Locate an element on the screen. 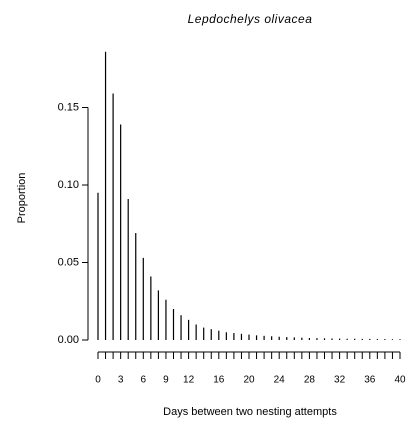 This screenshot has width=410, height=425. x-tick-label: 6 is located at coordinates (144, 380).